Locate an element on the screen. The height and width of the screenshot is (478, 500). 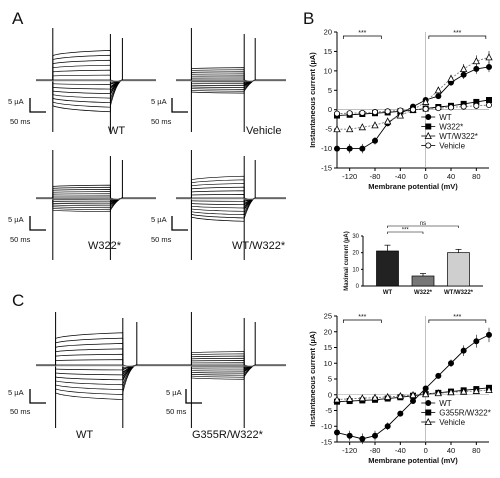
scale-current-2: 5 µA is located at coordinates (159, 101).